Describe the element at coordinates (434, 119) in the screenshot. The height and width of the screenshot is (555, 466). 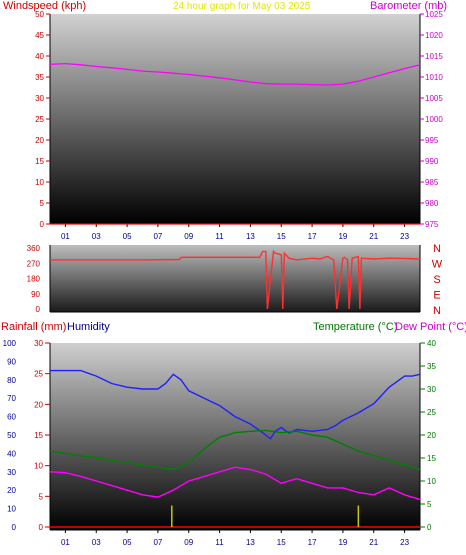
I see `right-tick-label: 1000` at that location.